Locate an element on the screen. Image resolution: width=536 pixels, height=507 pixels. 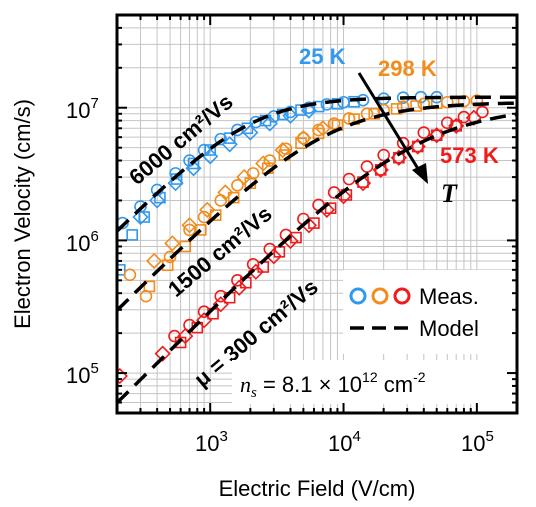
series-label-573k: 573 K is located at coordinates (469, 155).